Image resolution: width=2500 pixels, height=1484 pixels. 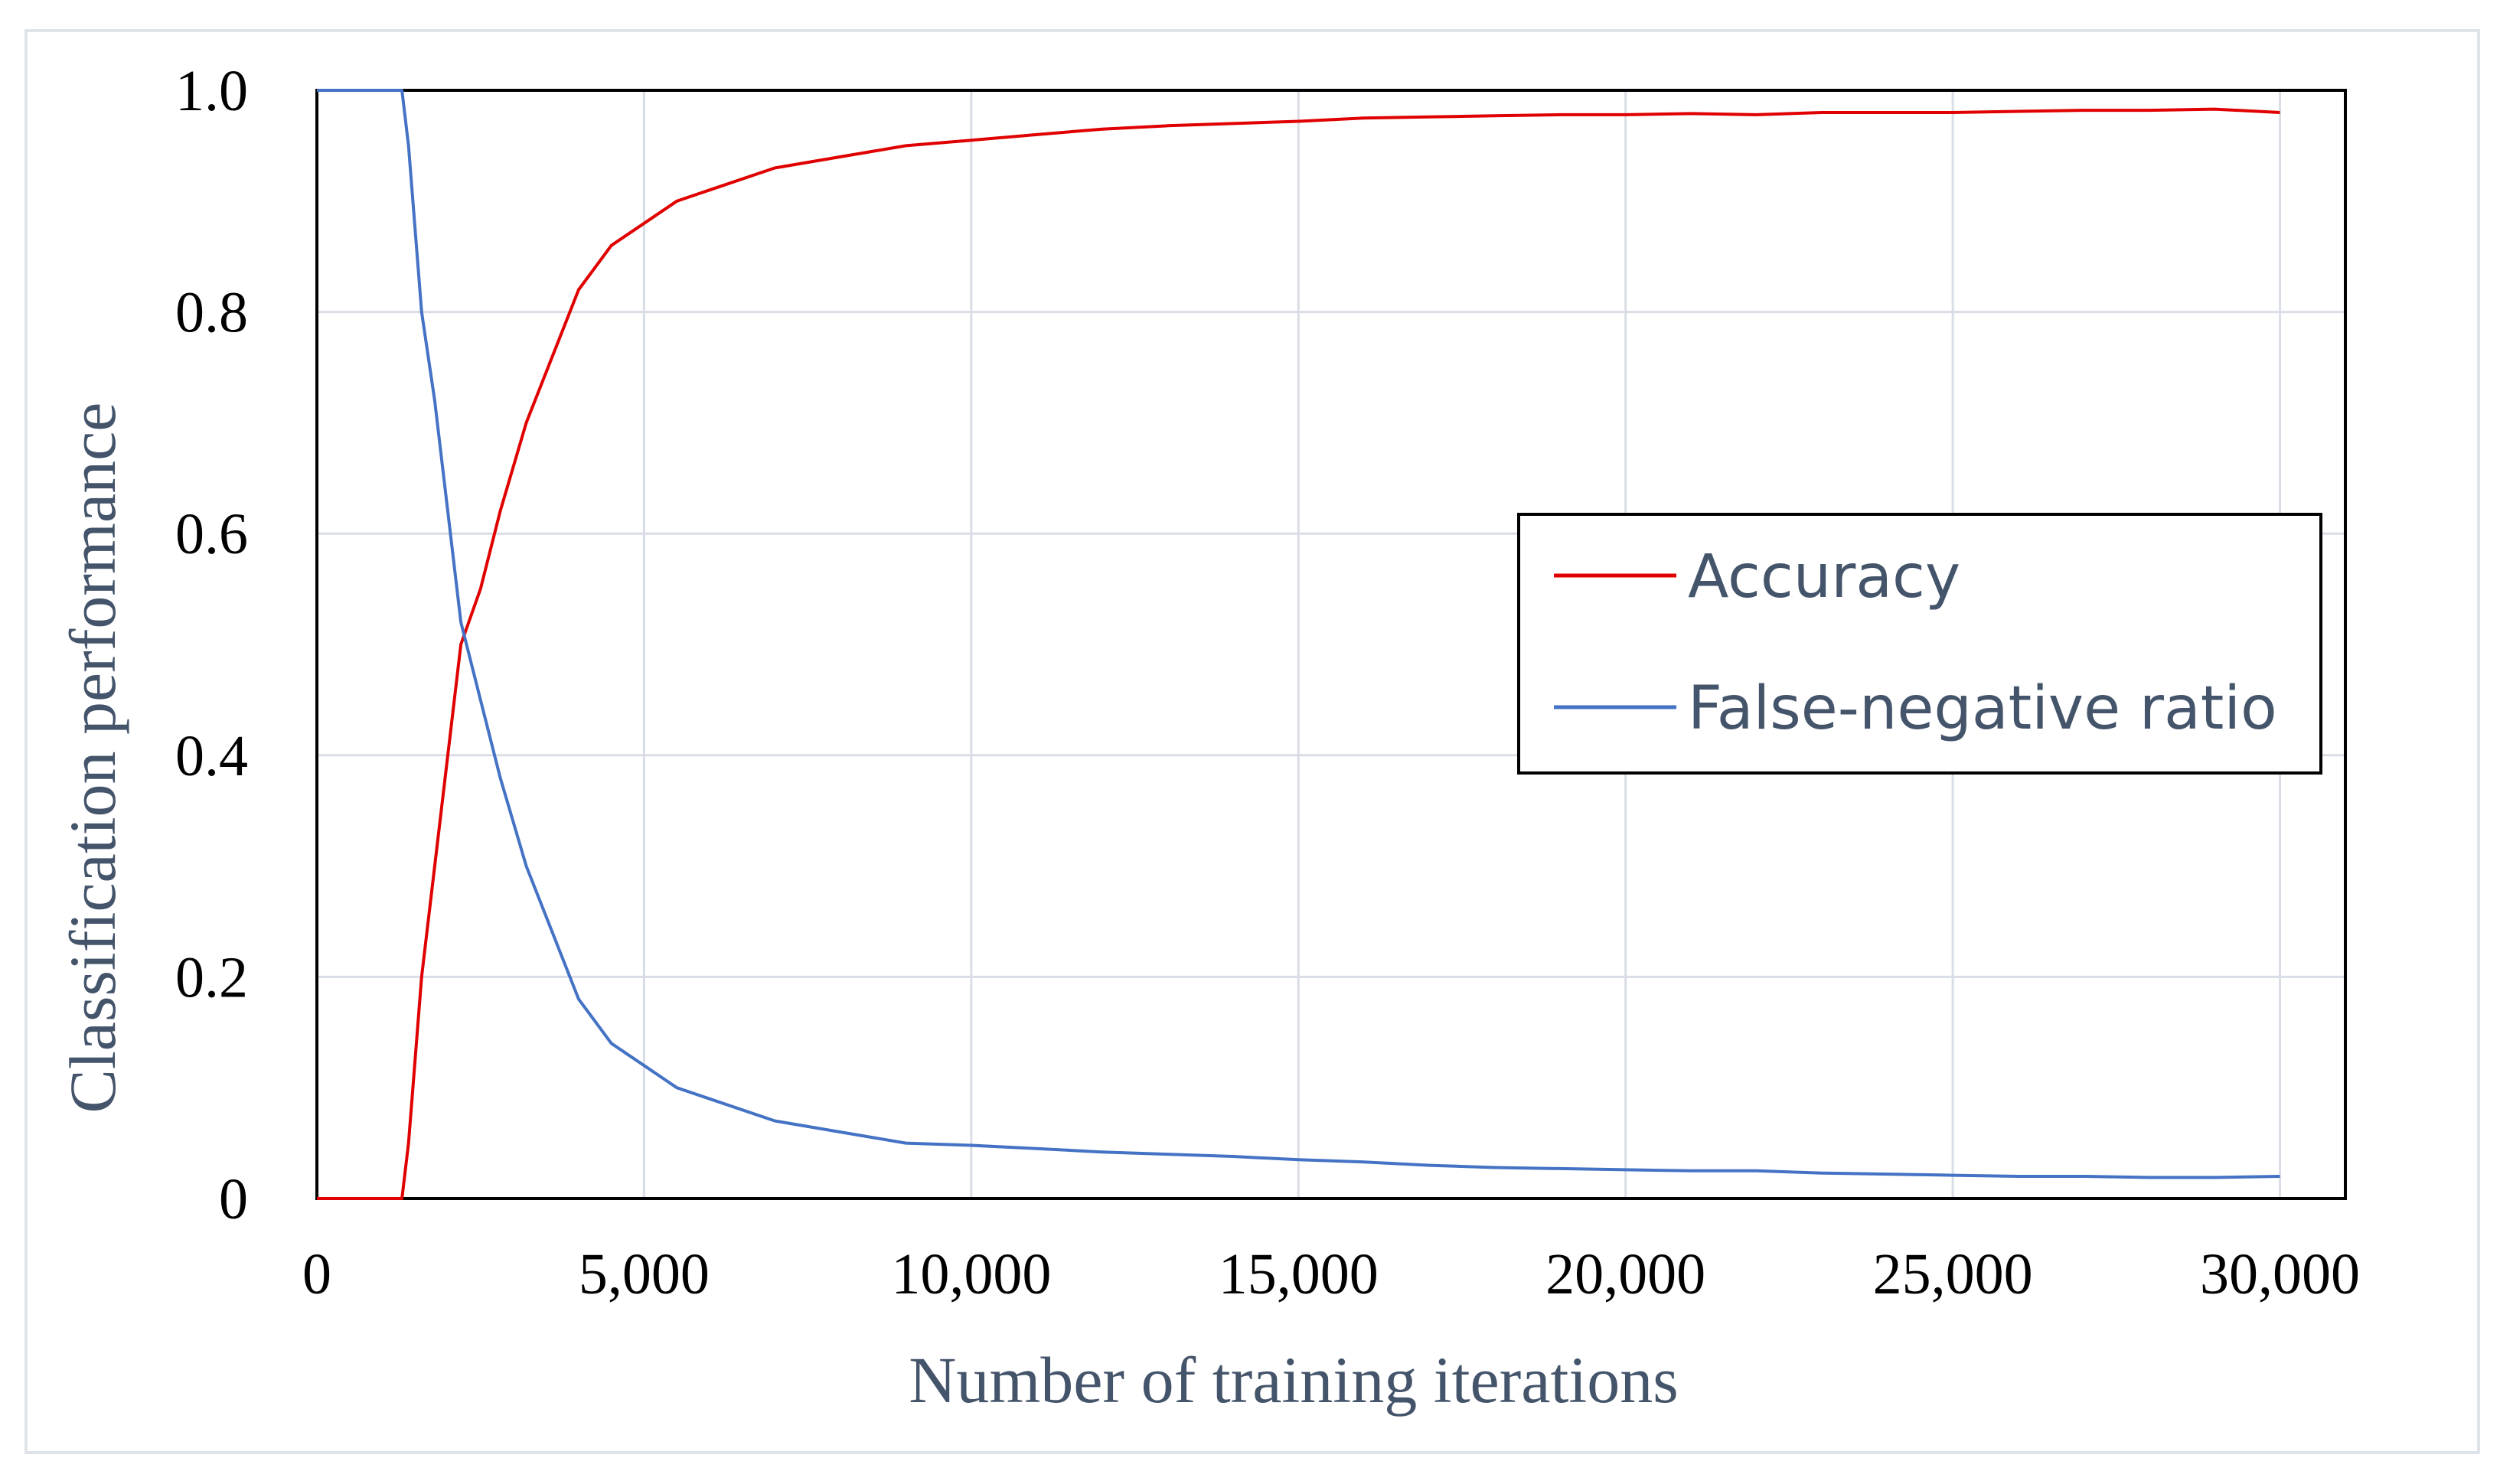 What do you see at coordinates (644, 1274) in the screenshot?
I see `x-tick-label: 5,000` at bounding box center [644, 1274].